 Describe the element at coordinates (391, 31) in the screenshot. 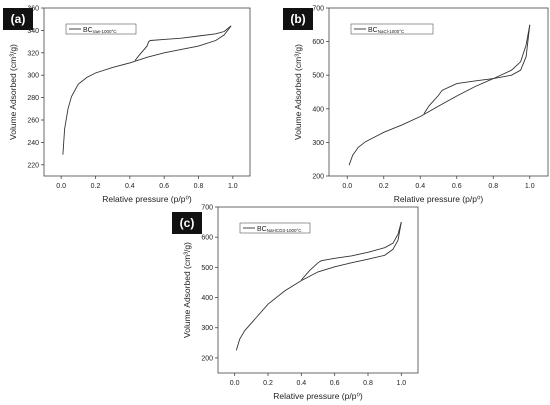

I see `legend-label-subscript: NaCl-1000°C` at that location.